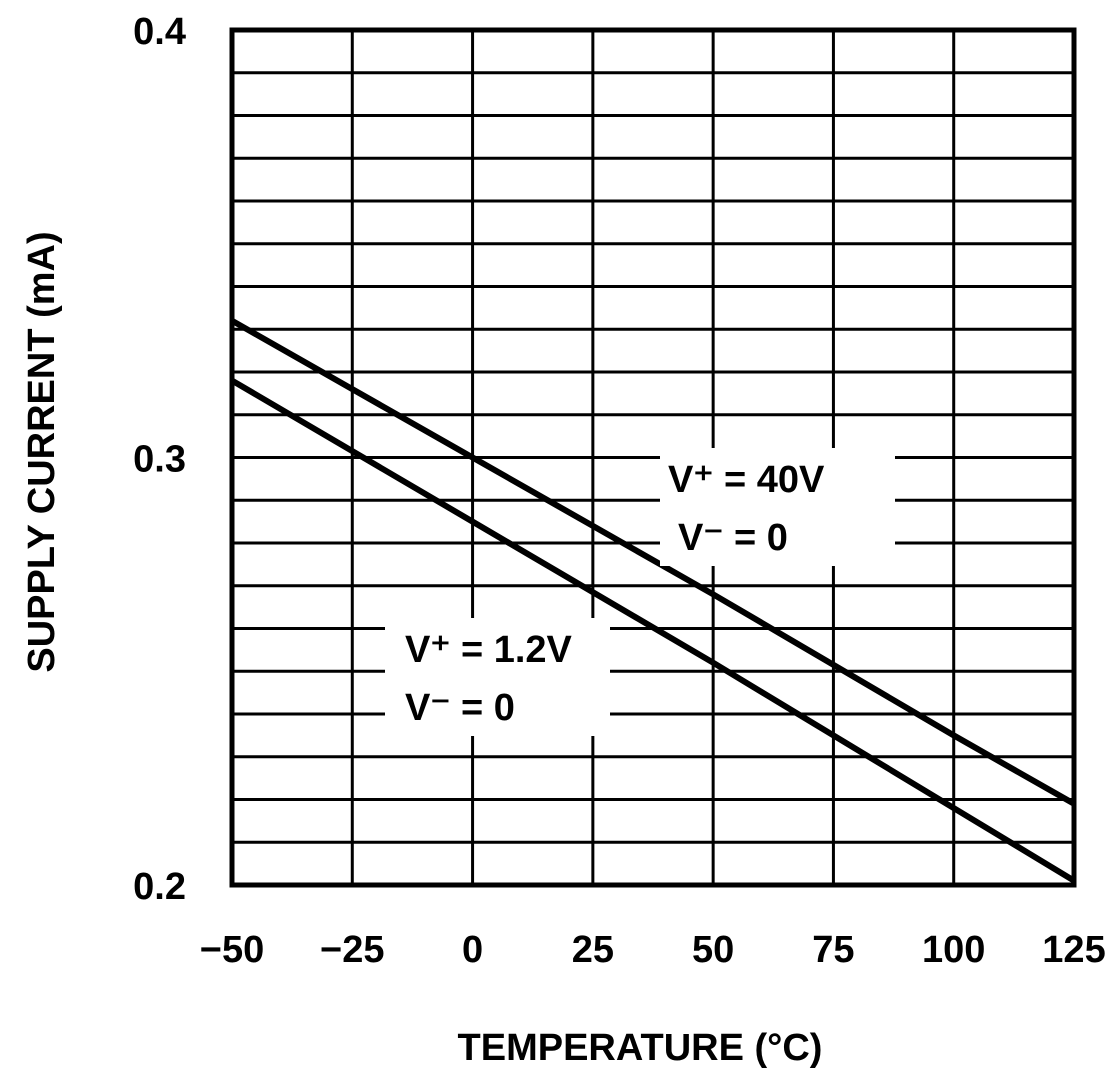 This screenshot has width=1109, height=1087. I want to click on y-tick-label: 0.3, so click(159, 460).